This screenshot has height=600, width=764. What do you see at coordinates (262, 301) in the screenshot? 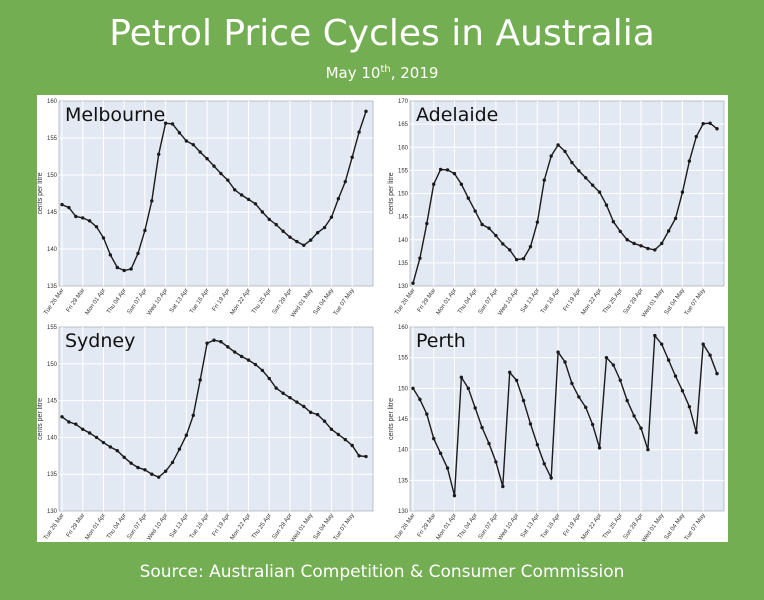
I see `x-tick-label: Thu 25 Apr` at bounding box center [262, 301].